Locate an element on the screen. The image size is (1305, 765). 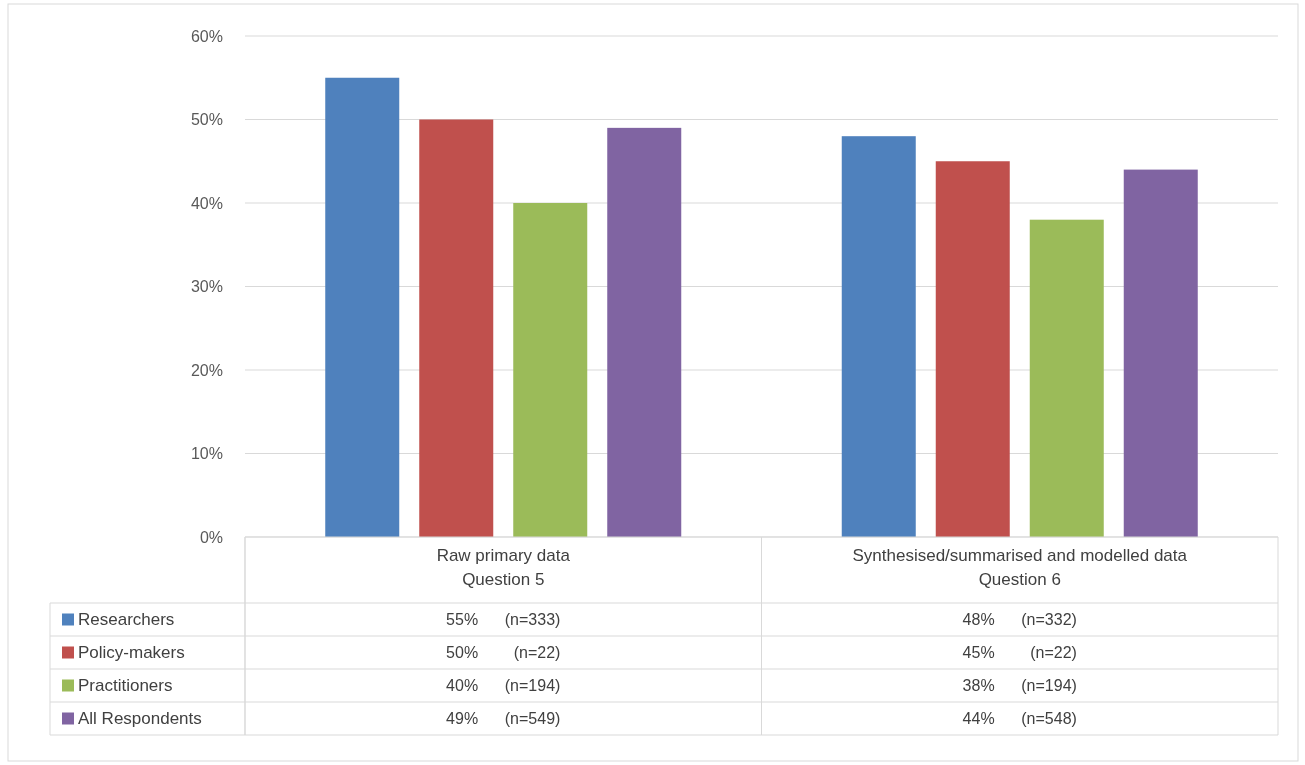
y-tick-label: 0% is located at coordinates (211, 537).